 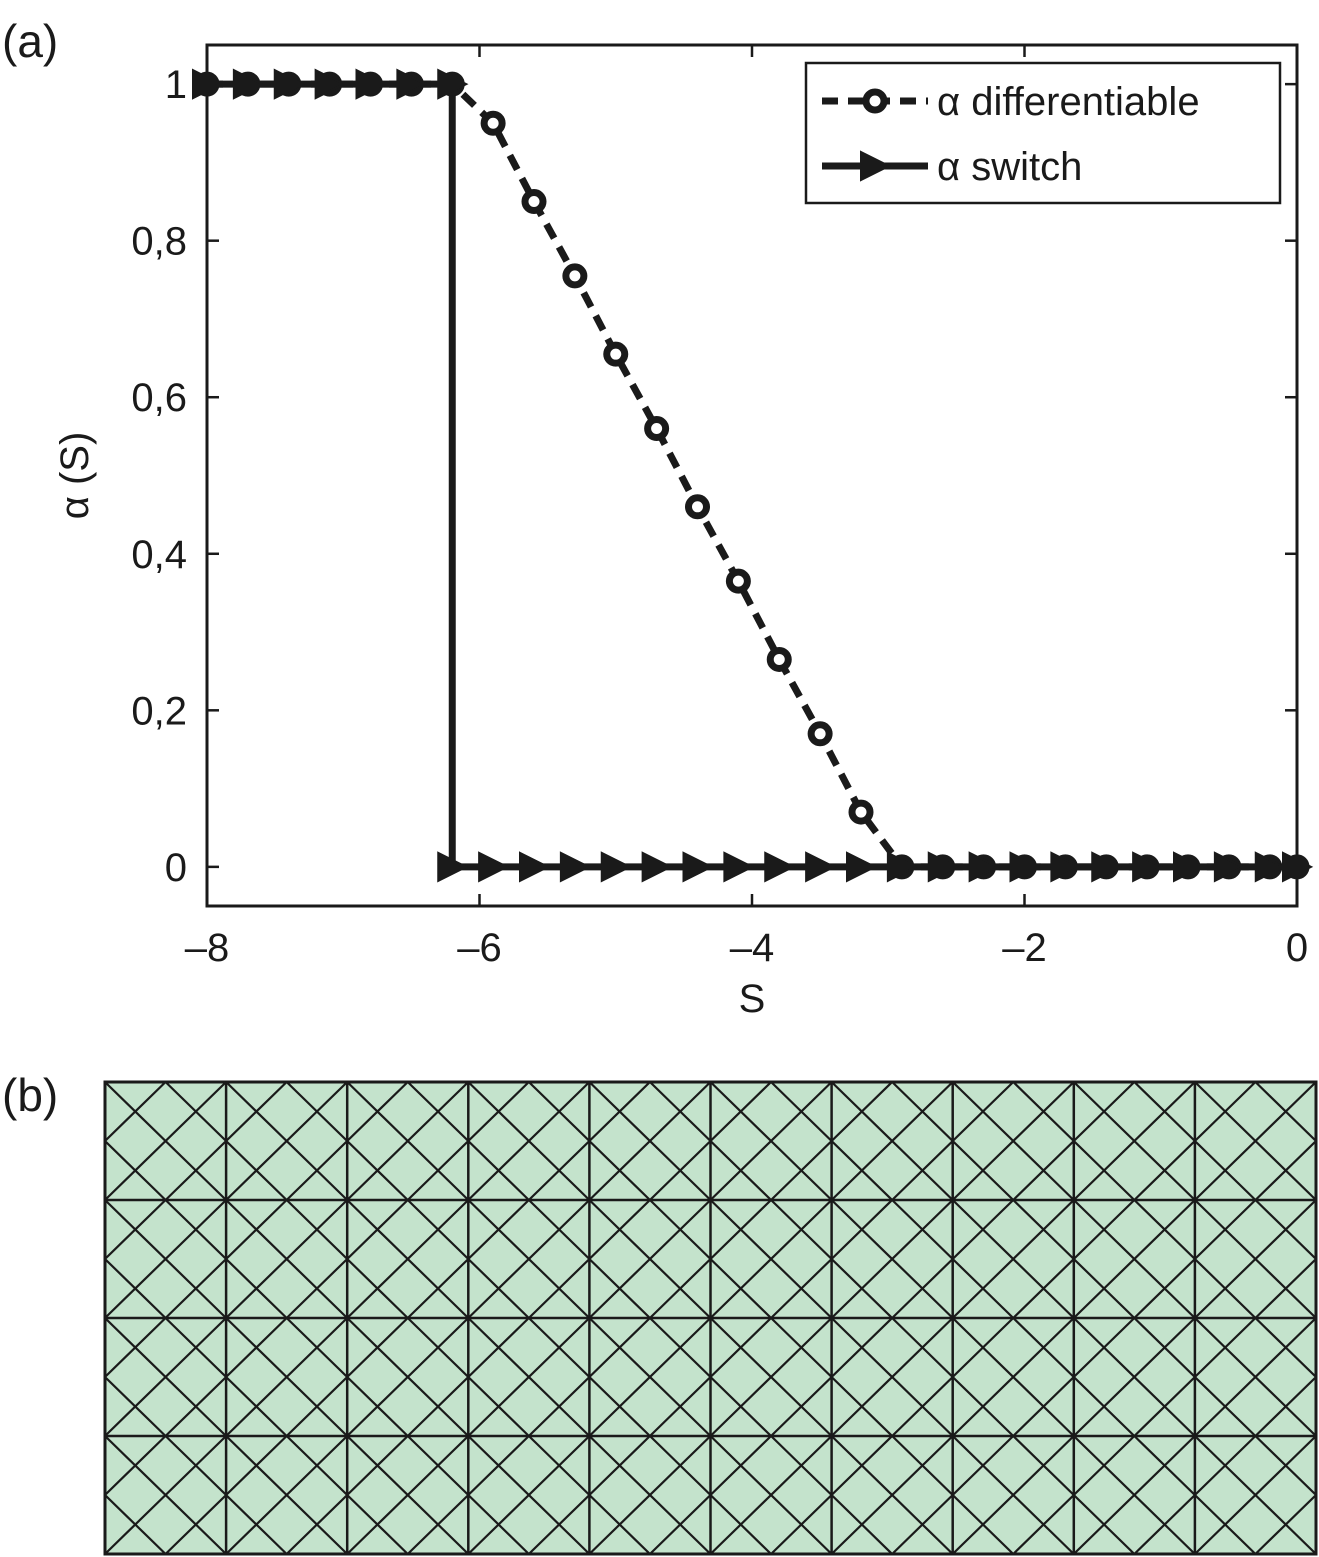 I want to click on y-tick-label: 0,2, so click(x=159, y=711).